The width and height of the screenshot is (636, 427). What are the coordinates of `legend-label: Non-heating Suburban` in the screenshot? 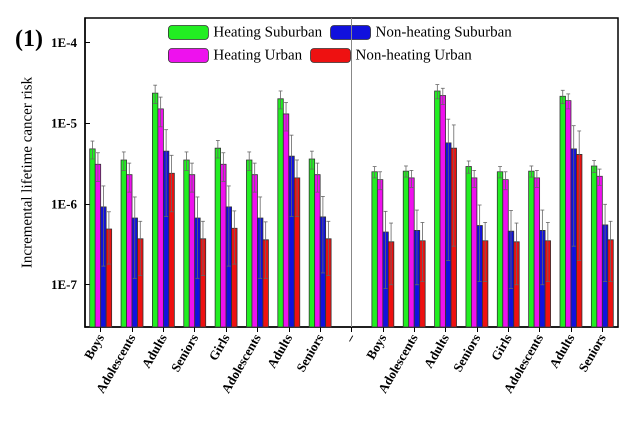 It's located at (444, 32).